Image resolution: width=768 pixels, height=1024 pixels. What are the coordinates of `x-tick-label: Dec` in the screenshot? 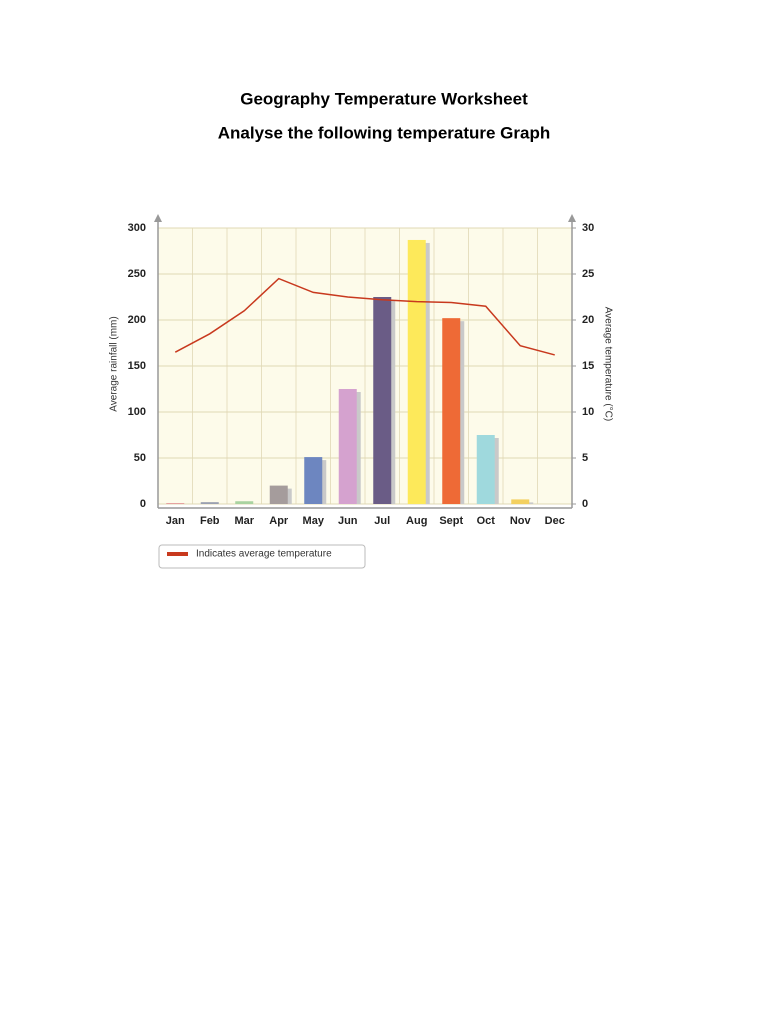 It's located at (555, 521).